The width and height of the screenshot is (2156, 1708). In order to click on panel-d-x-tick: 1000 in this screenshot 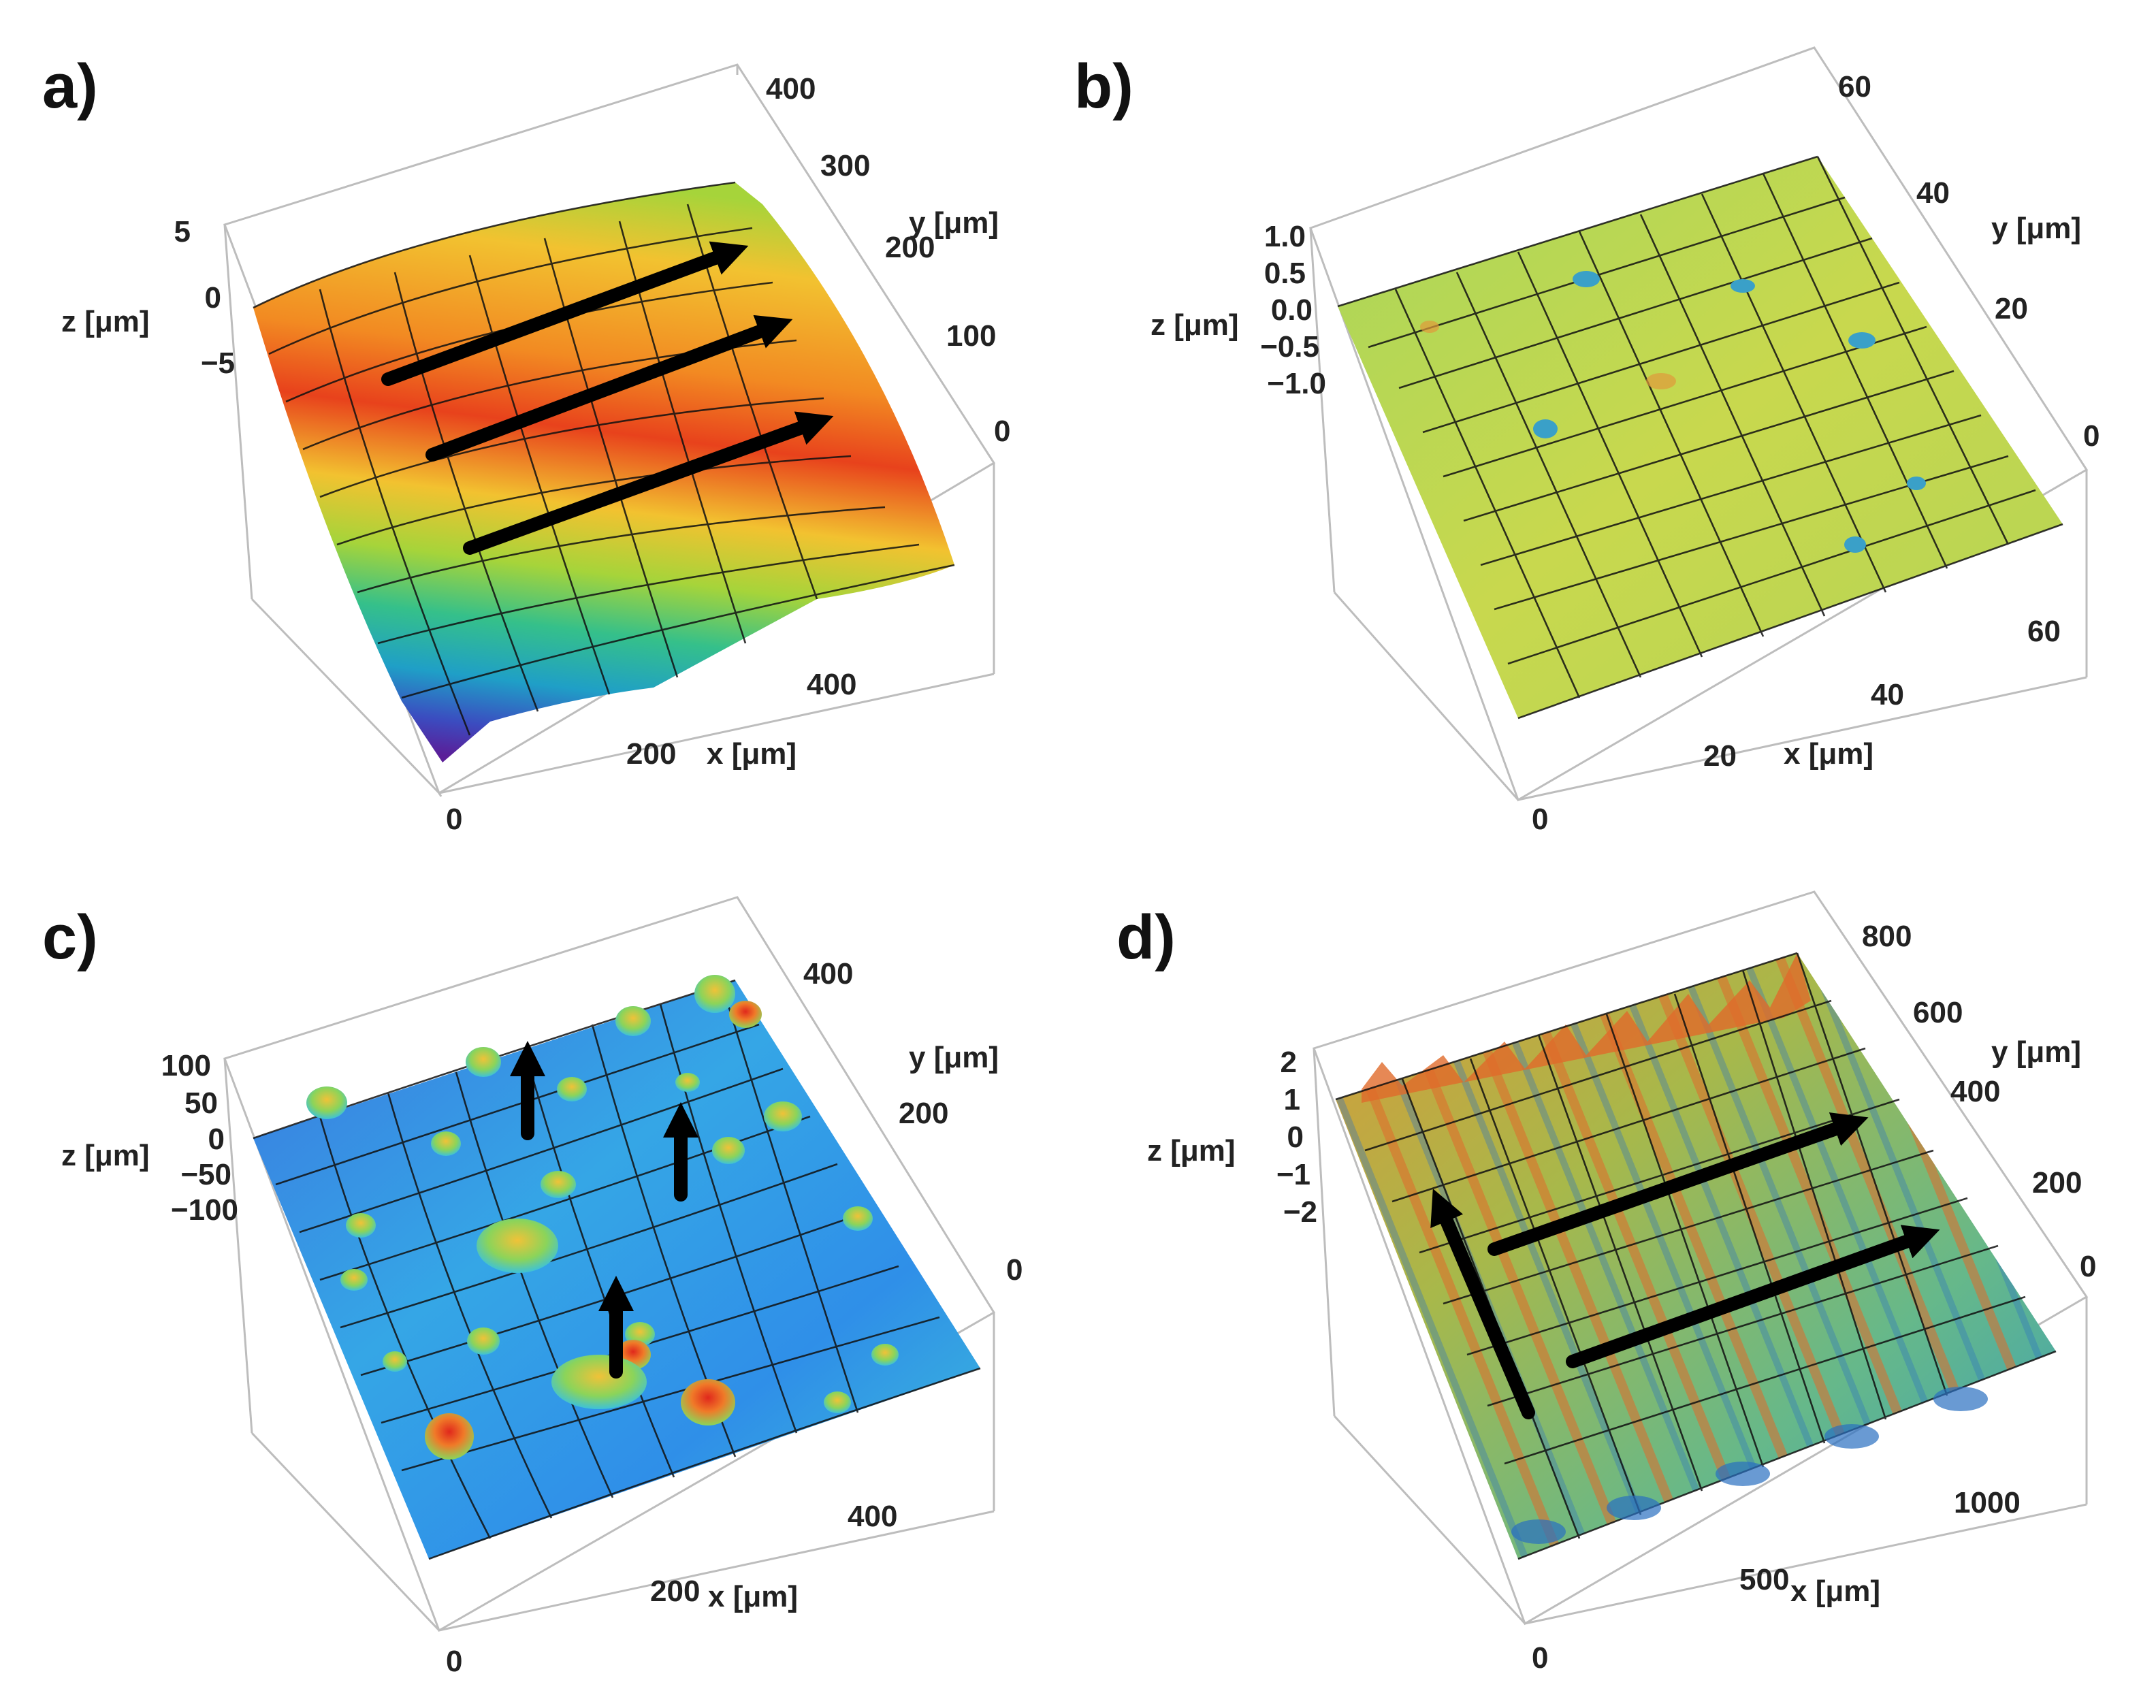, I will do `click(1988, 1502)`.